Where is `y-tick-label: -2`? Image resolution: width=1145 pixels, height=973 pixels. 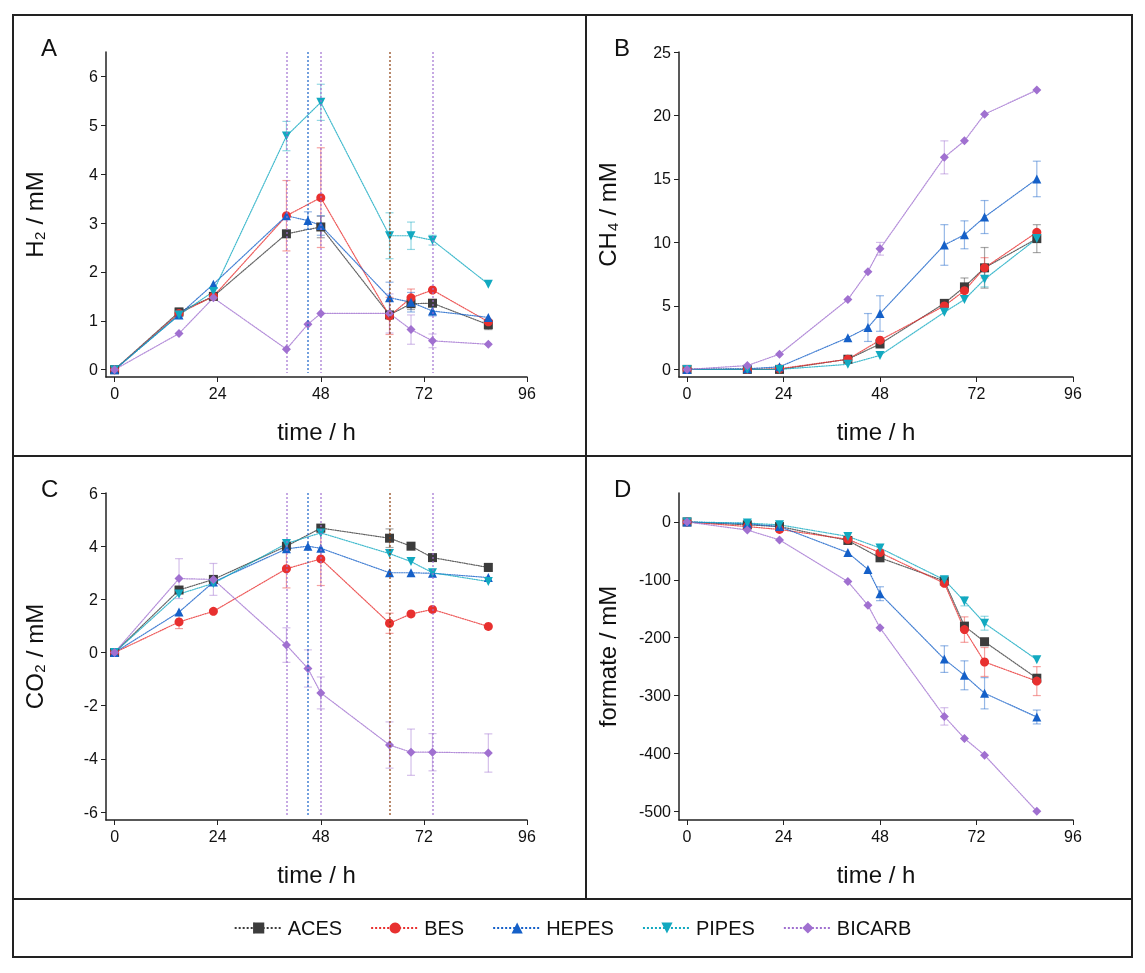 y-tick-label: -2 is located at coordinates (91, 706).